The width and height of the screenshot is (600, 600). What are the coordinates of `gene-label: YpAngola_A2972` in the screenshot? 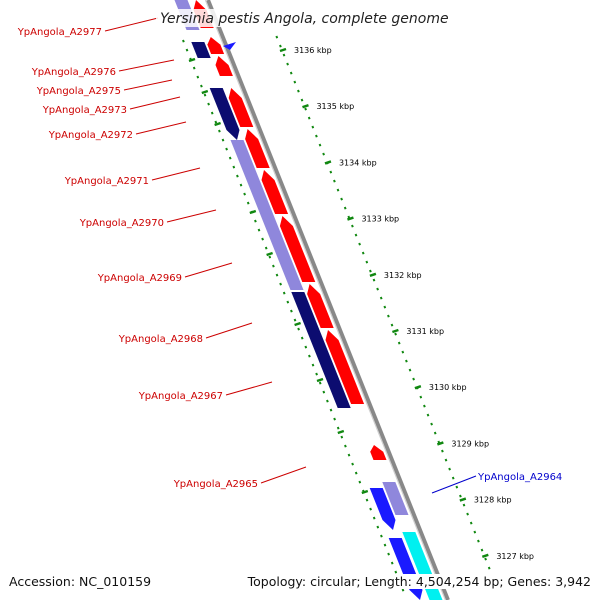 It's located at (90, 135).